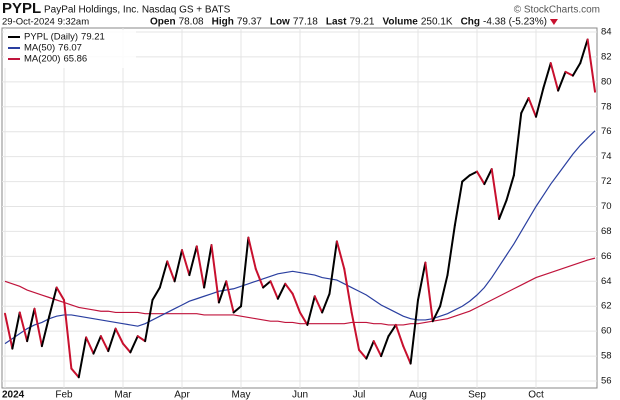 The width and height of the screenshot is (620, 400). I want to click on y-tick-label: 70, so click(606, 206).